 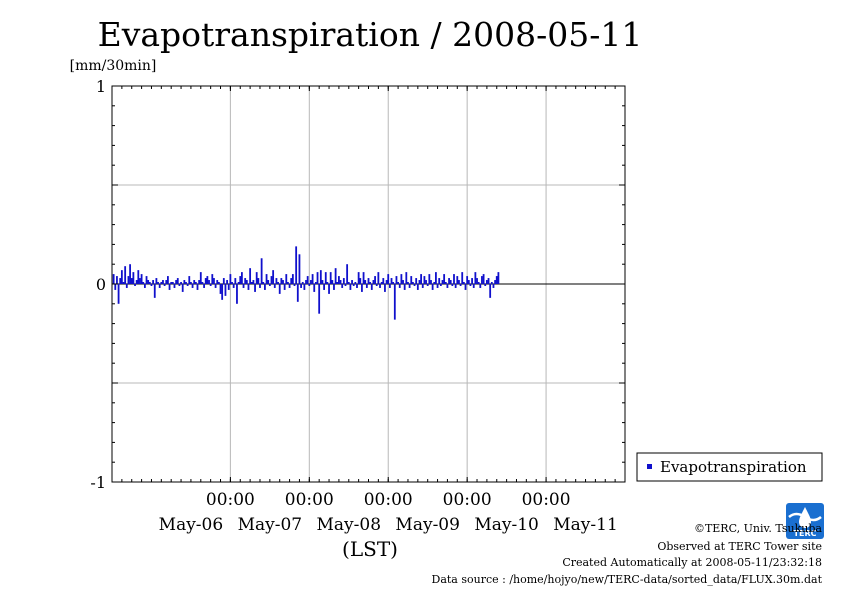 I want to click on y-tick-label: 1, so click(x=101, y=86).